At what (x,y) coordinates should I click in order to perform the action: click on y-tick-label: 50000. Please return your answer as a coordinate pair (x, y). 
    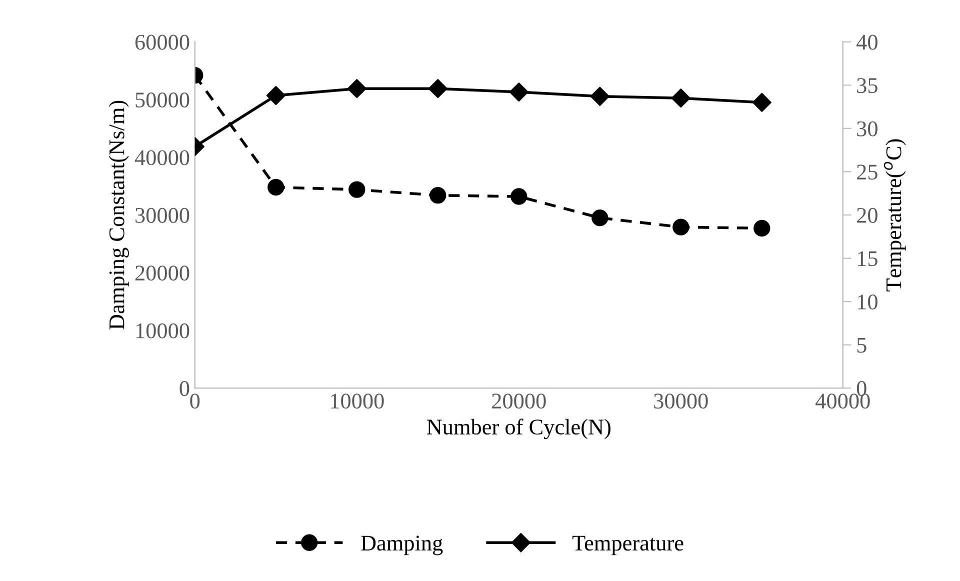
    Looking at the image, I should click on (163, 100).